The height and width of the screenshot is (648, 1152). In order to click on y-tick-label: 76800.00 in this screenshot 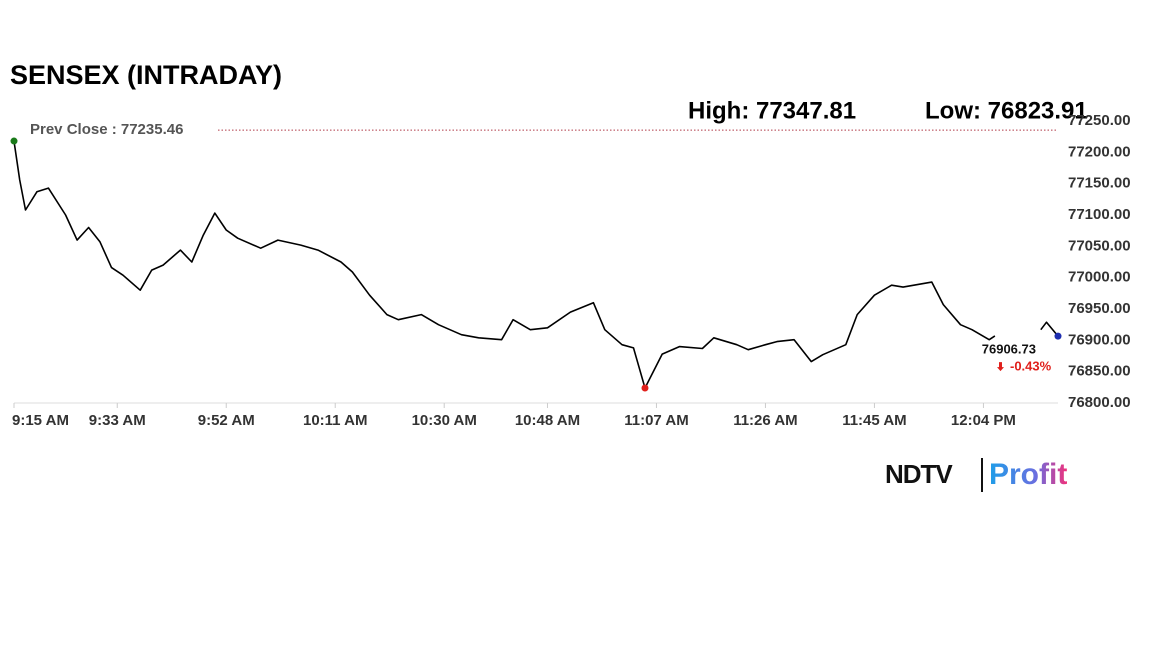, I will do `click(1099, 402)`.